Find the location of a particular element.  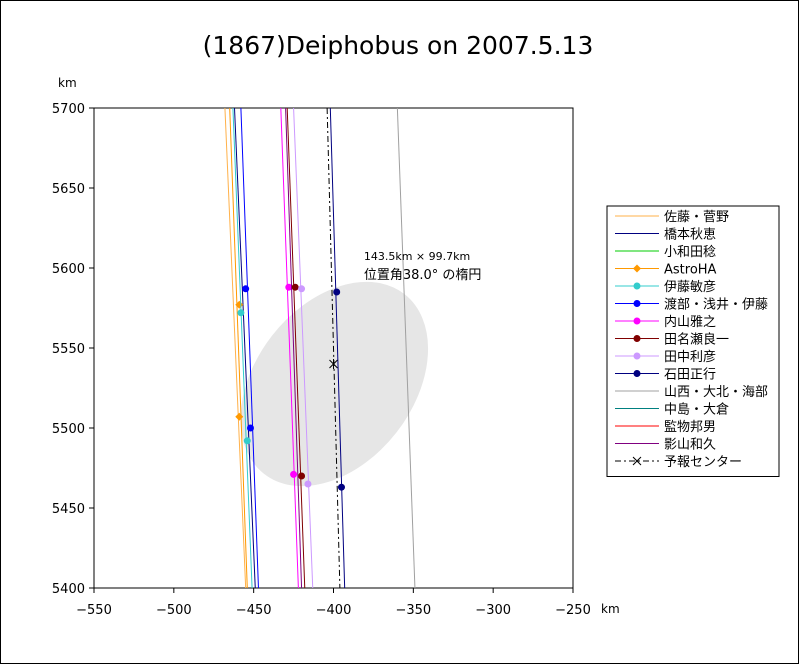

legend-item: 小和田稔 is located at coordinates (665, 252).